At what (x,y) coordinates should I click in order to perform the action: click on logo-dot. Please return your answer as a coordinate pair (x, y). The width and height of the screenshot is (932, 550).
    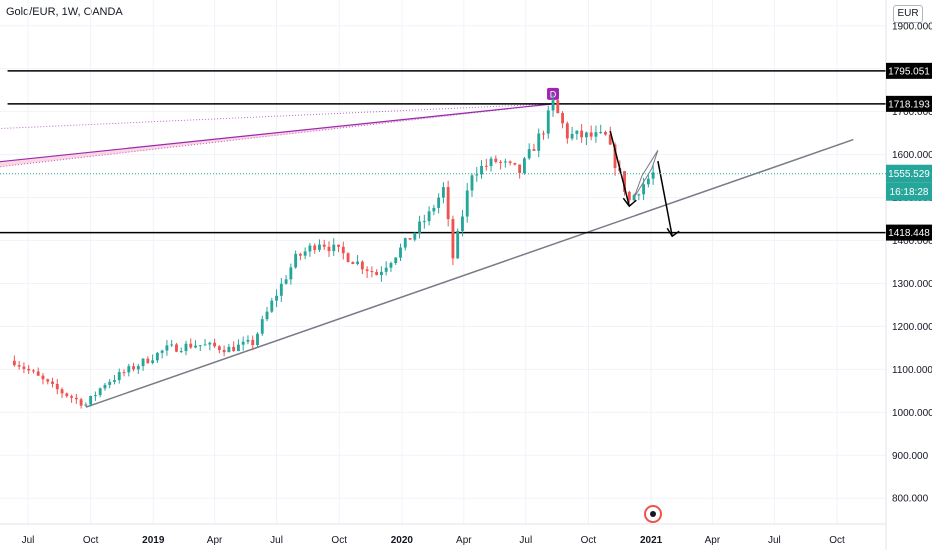
    Looking at the image, I should click on (653, 514).